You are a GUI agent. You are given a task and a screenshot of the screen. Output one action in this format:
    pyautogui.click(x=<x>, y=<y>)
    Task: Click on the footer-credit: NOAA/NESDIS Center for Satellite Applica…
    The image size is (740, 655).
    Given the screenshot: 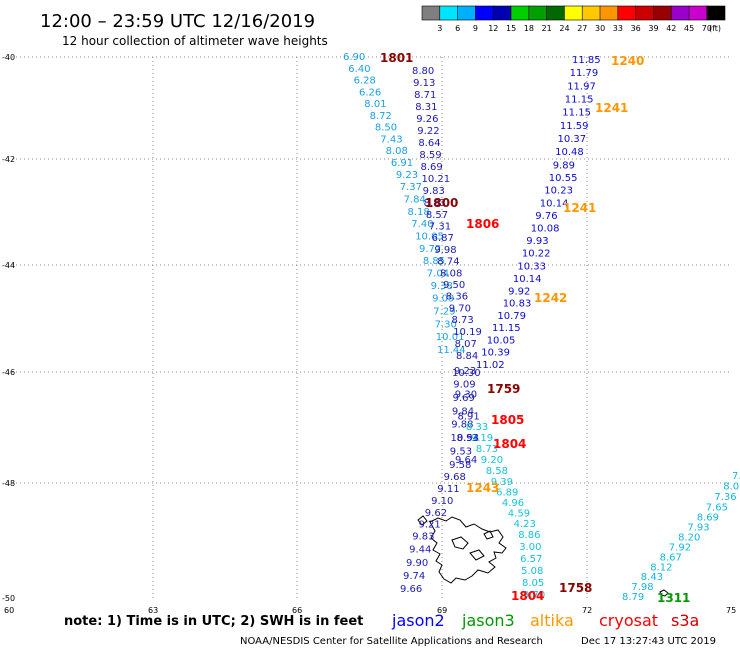 What is the action you would take?
    pyautogui.click(x=391, y=641)
    